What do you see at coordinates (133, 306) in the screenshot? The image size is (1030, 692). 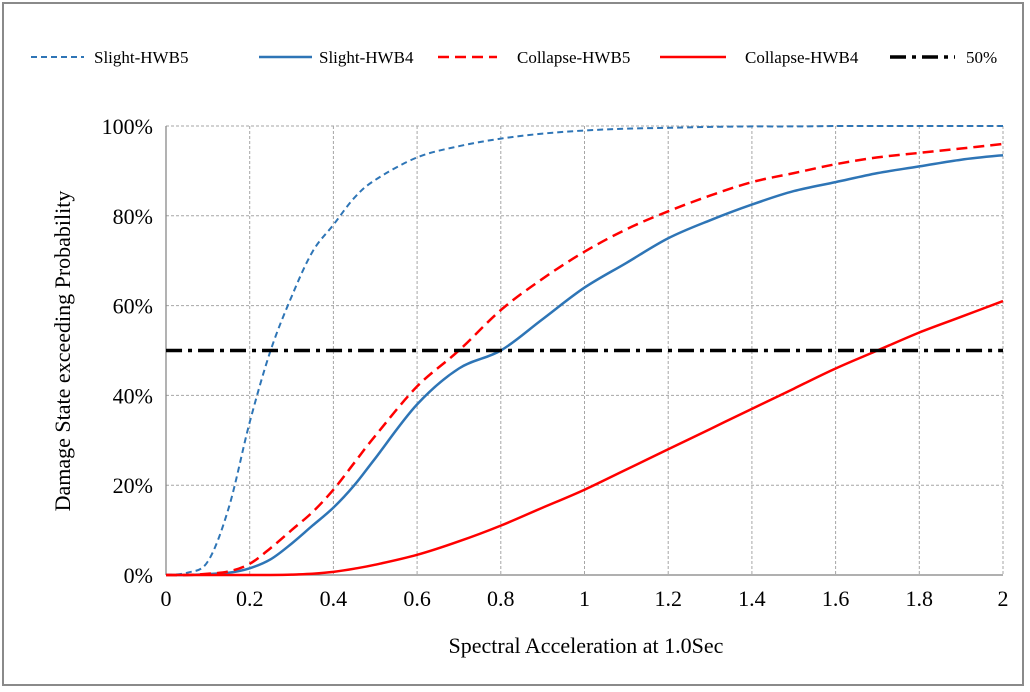 I see `y-tick-label: 60%` at bounding box center [133, 306].